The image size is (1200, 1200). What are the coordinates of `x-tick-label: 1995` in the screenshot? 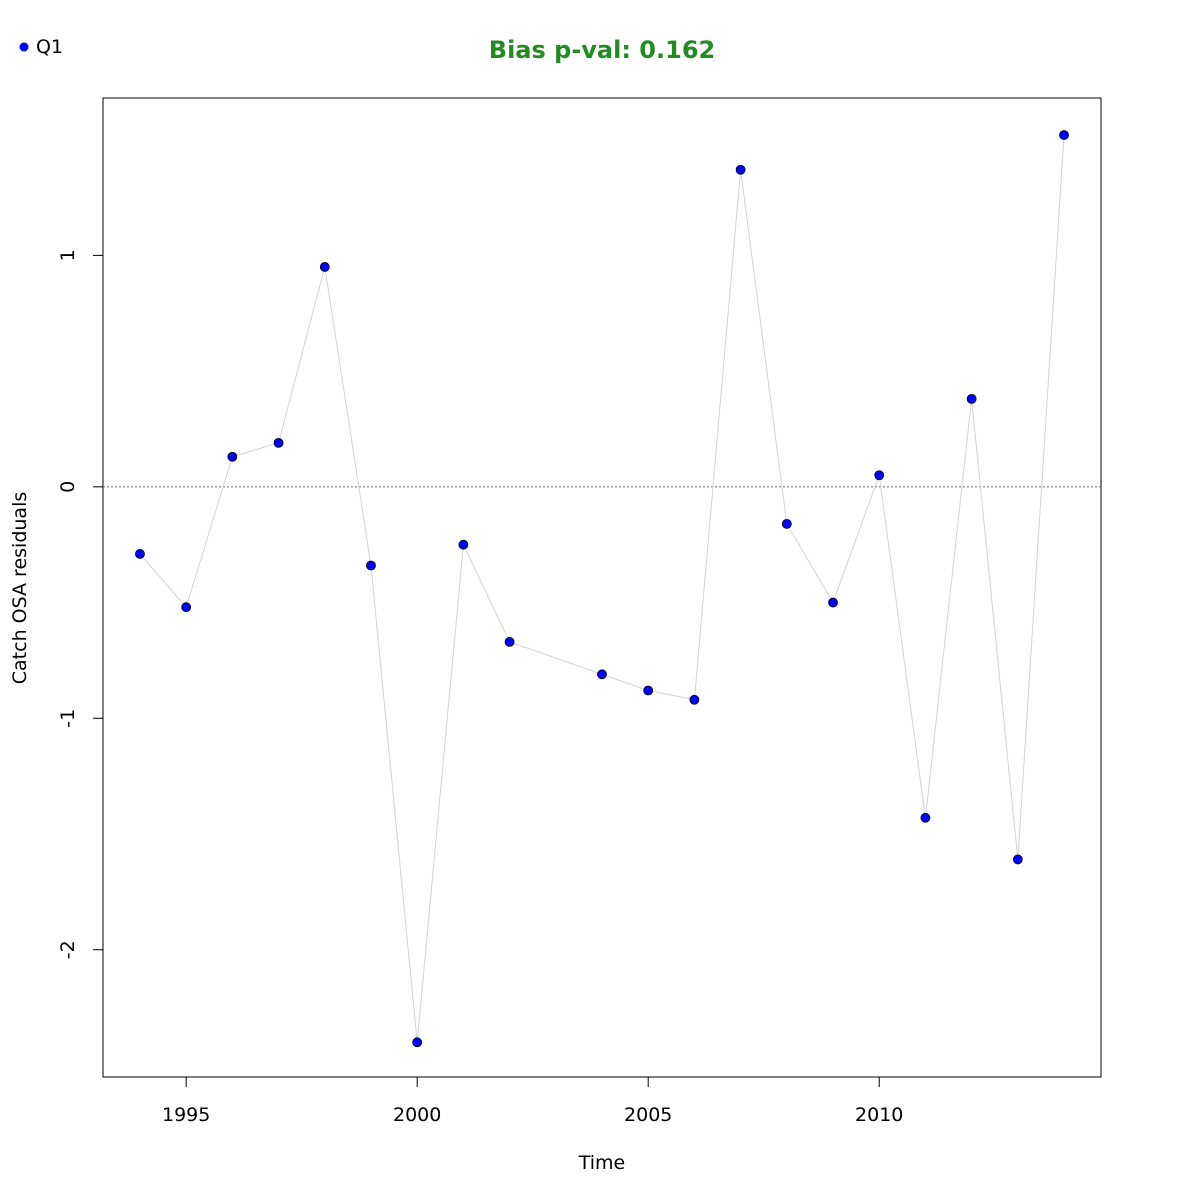 It's located at (186, 1115).